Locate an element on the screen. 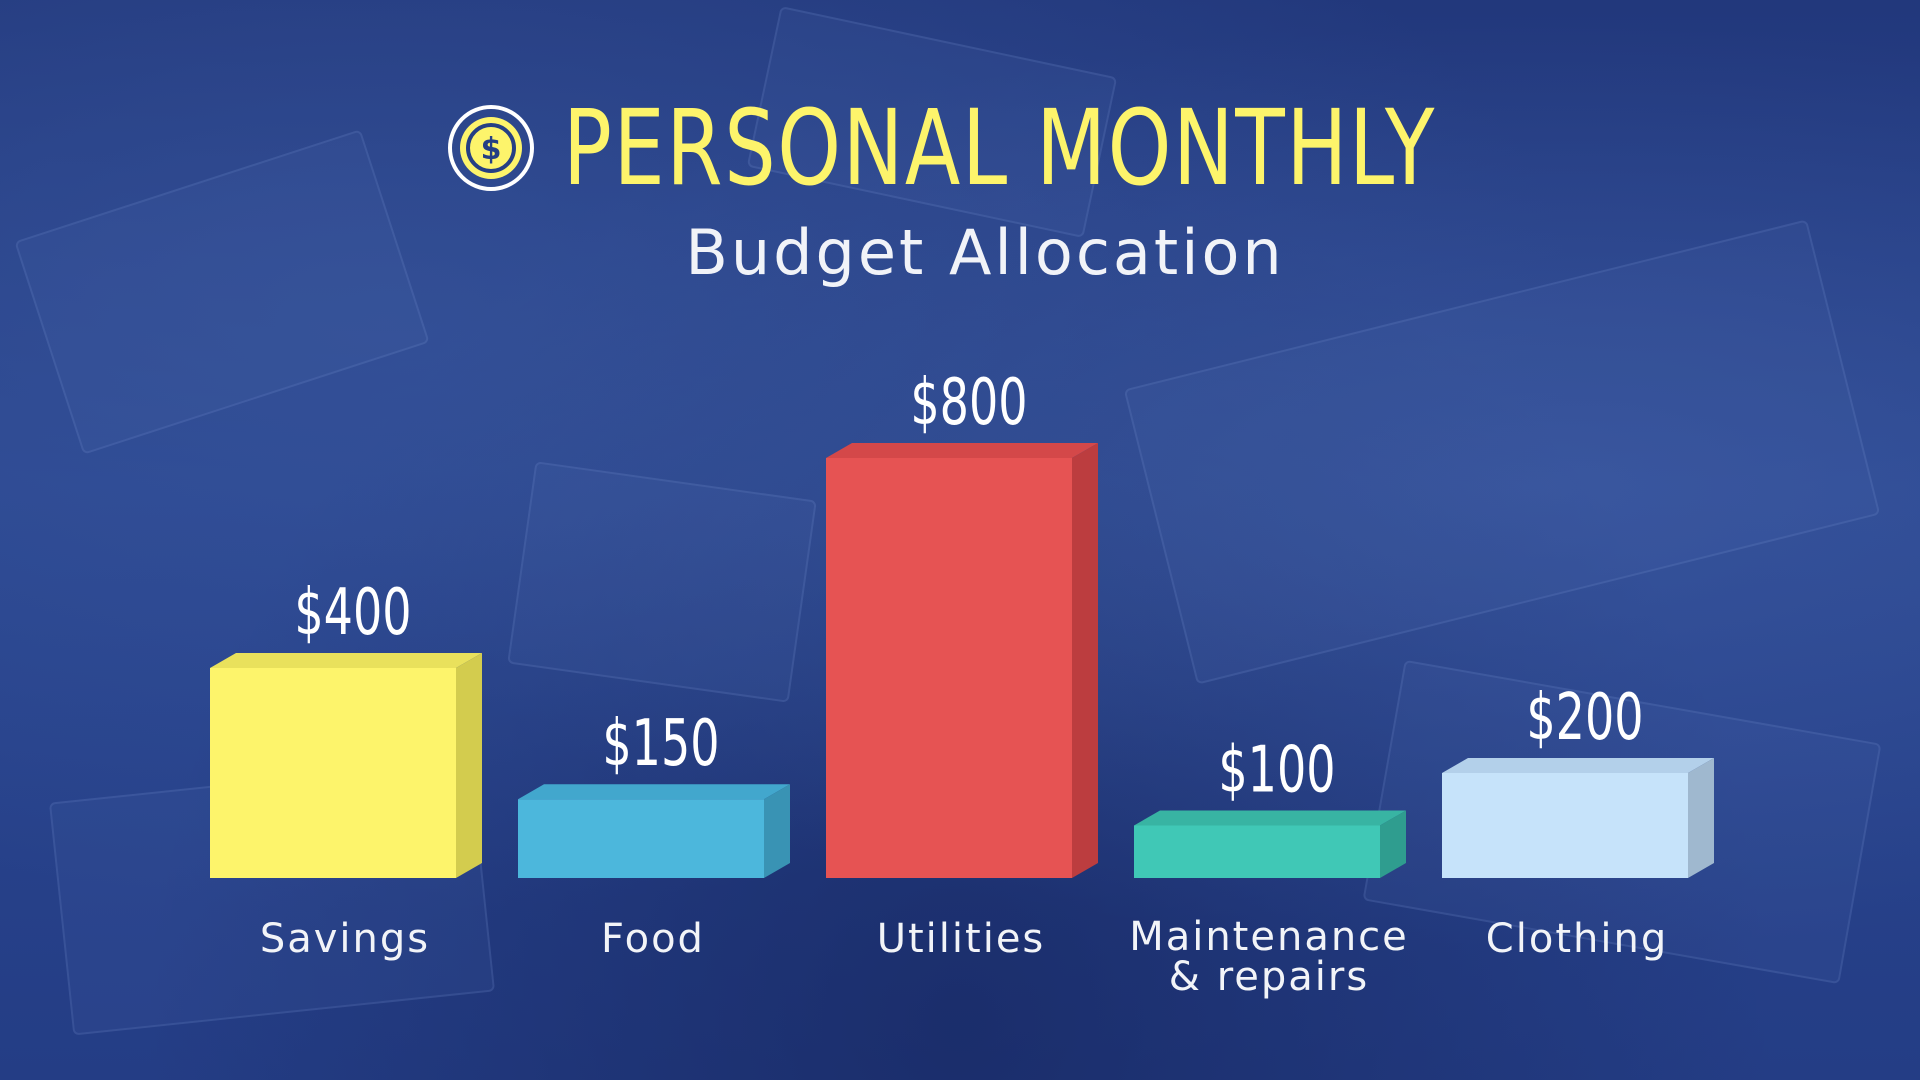 Image resolution: width=1920 pixels, height=1080 pixels. dollar-coin-icon: $ is located at coordinates (491, 148).